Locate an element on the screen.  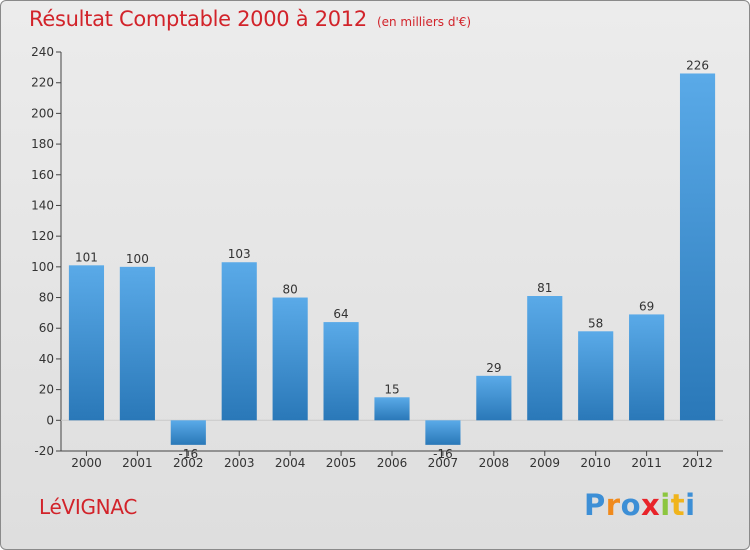
data-label: 226 is located at coordinates (697, 65).